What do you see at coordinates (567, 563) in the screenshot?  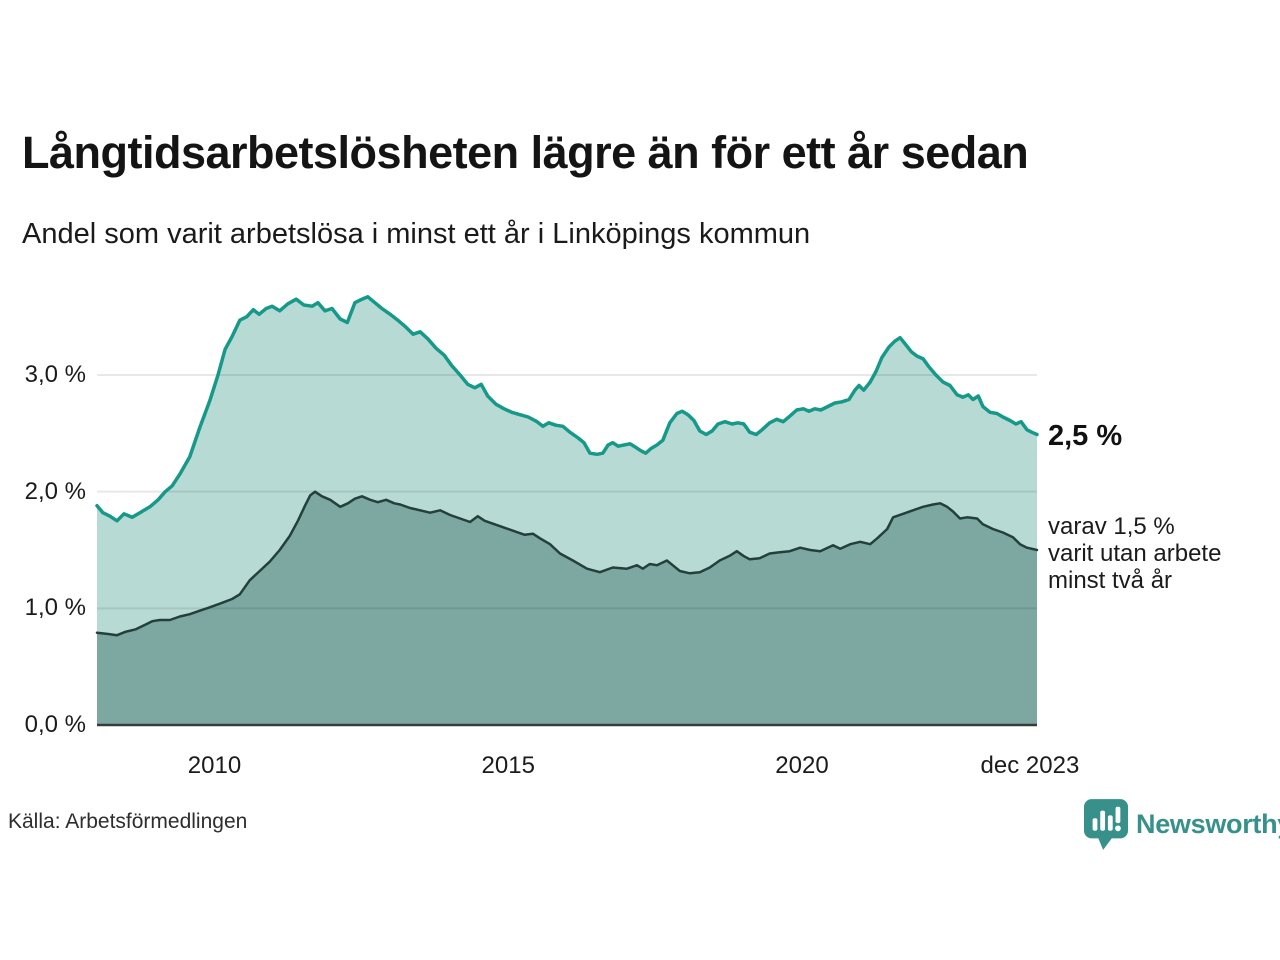 I see `two-year-line` at bounding box center [567, 563].